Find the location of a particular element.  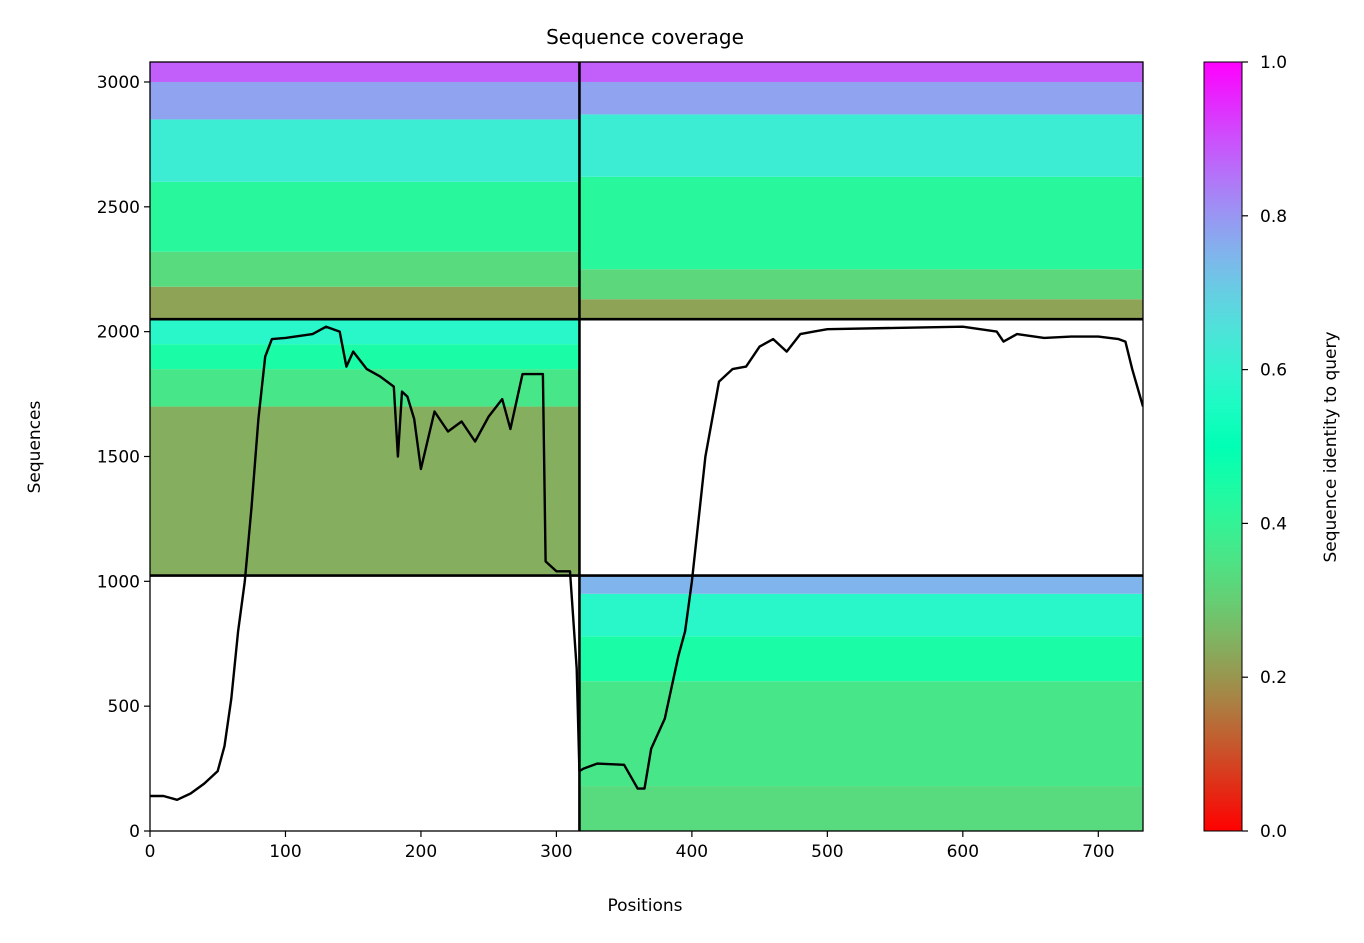

y-tick-label: 500 is located at coordinates (124, 707).